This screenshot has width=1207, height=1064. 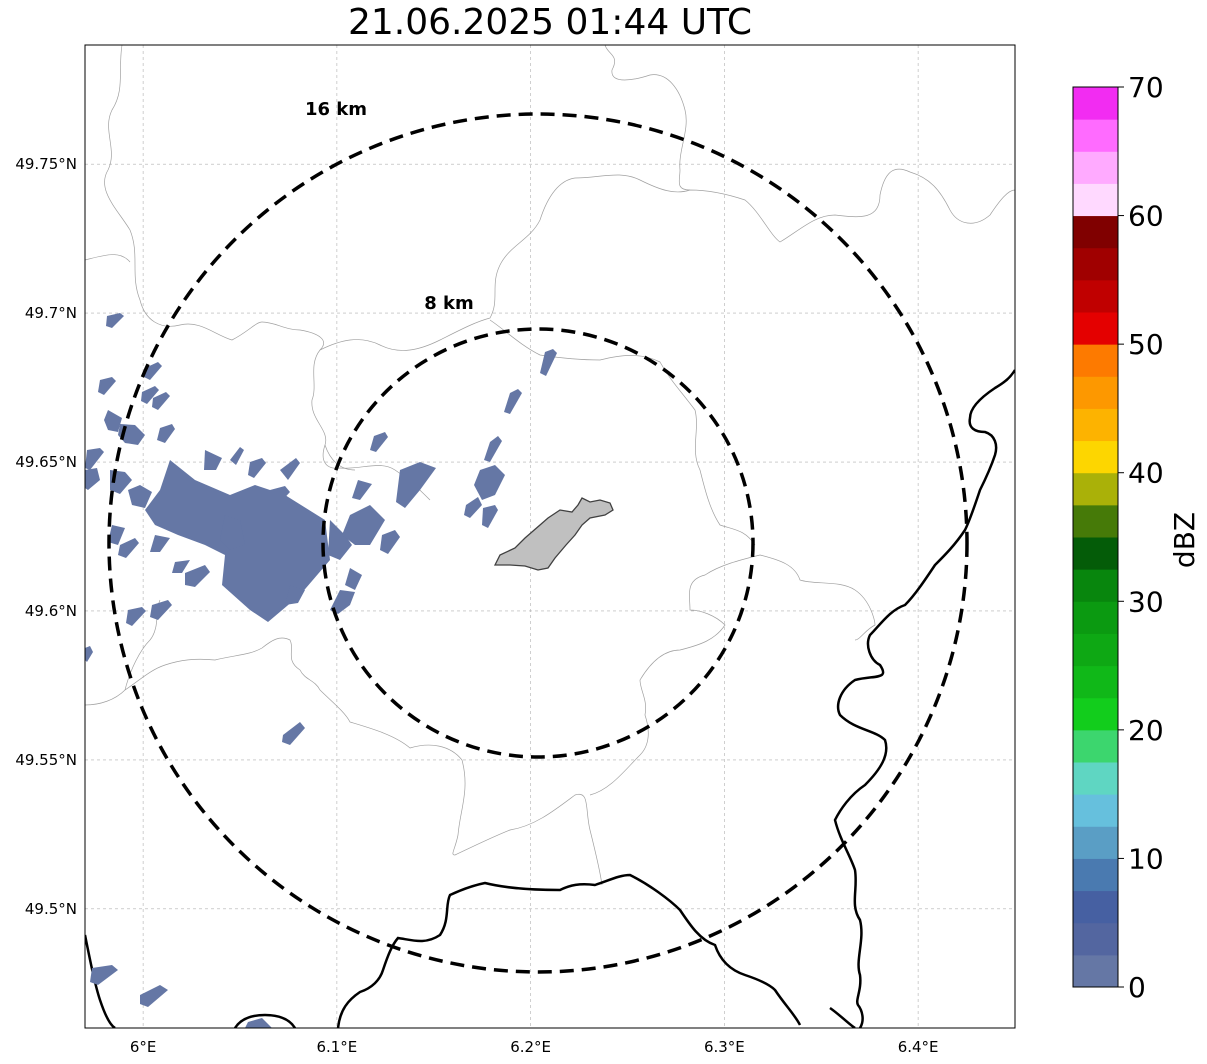 What do you see at coordinates (46, 760) in the screenshot?
I see `lat-tick-label: 49.55°N` at bounding box center [46, 760].